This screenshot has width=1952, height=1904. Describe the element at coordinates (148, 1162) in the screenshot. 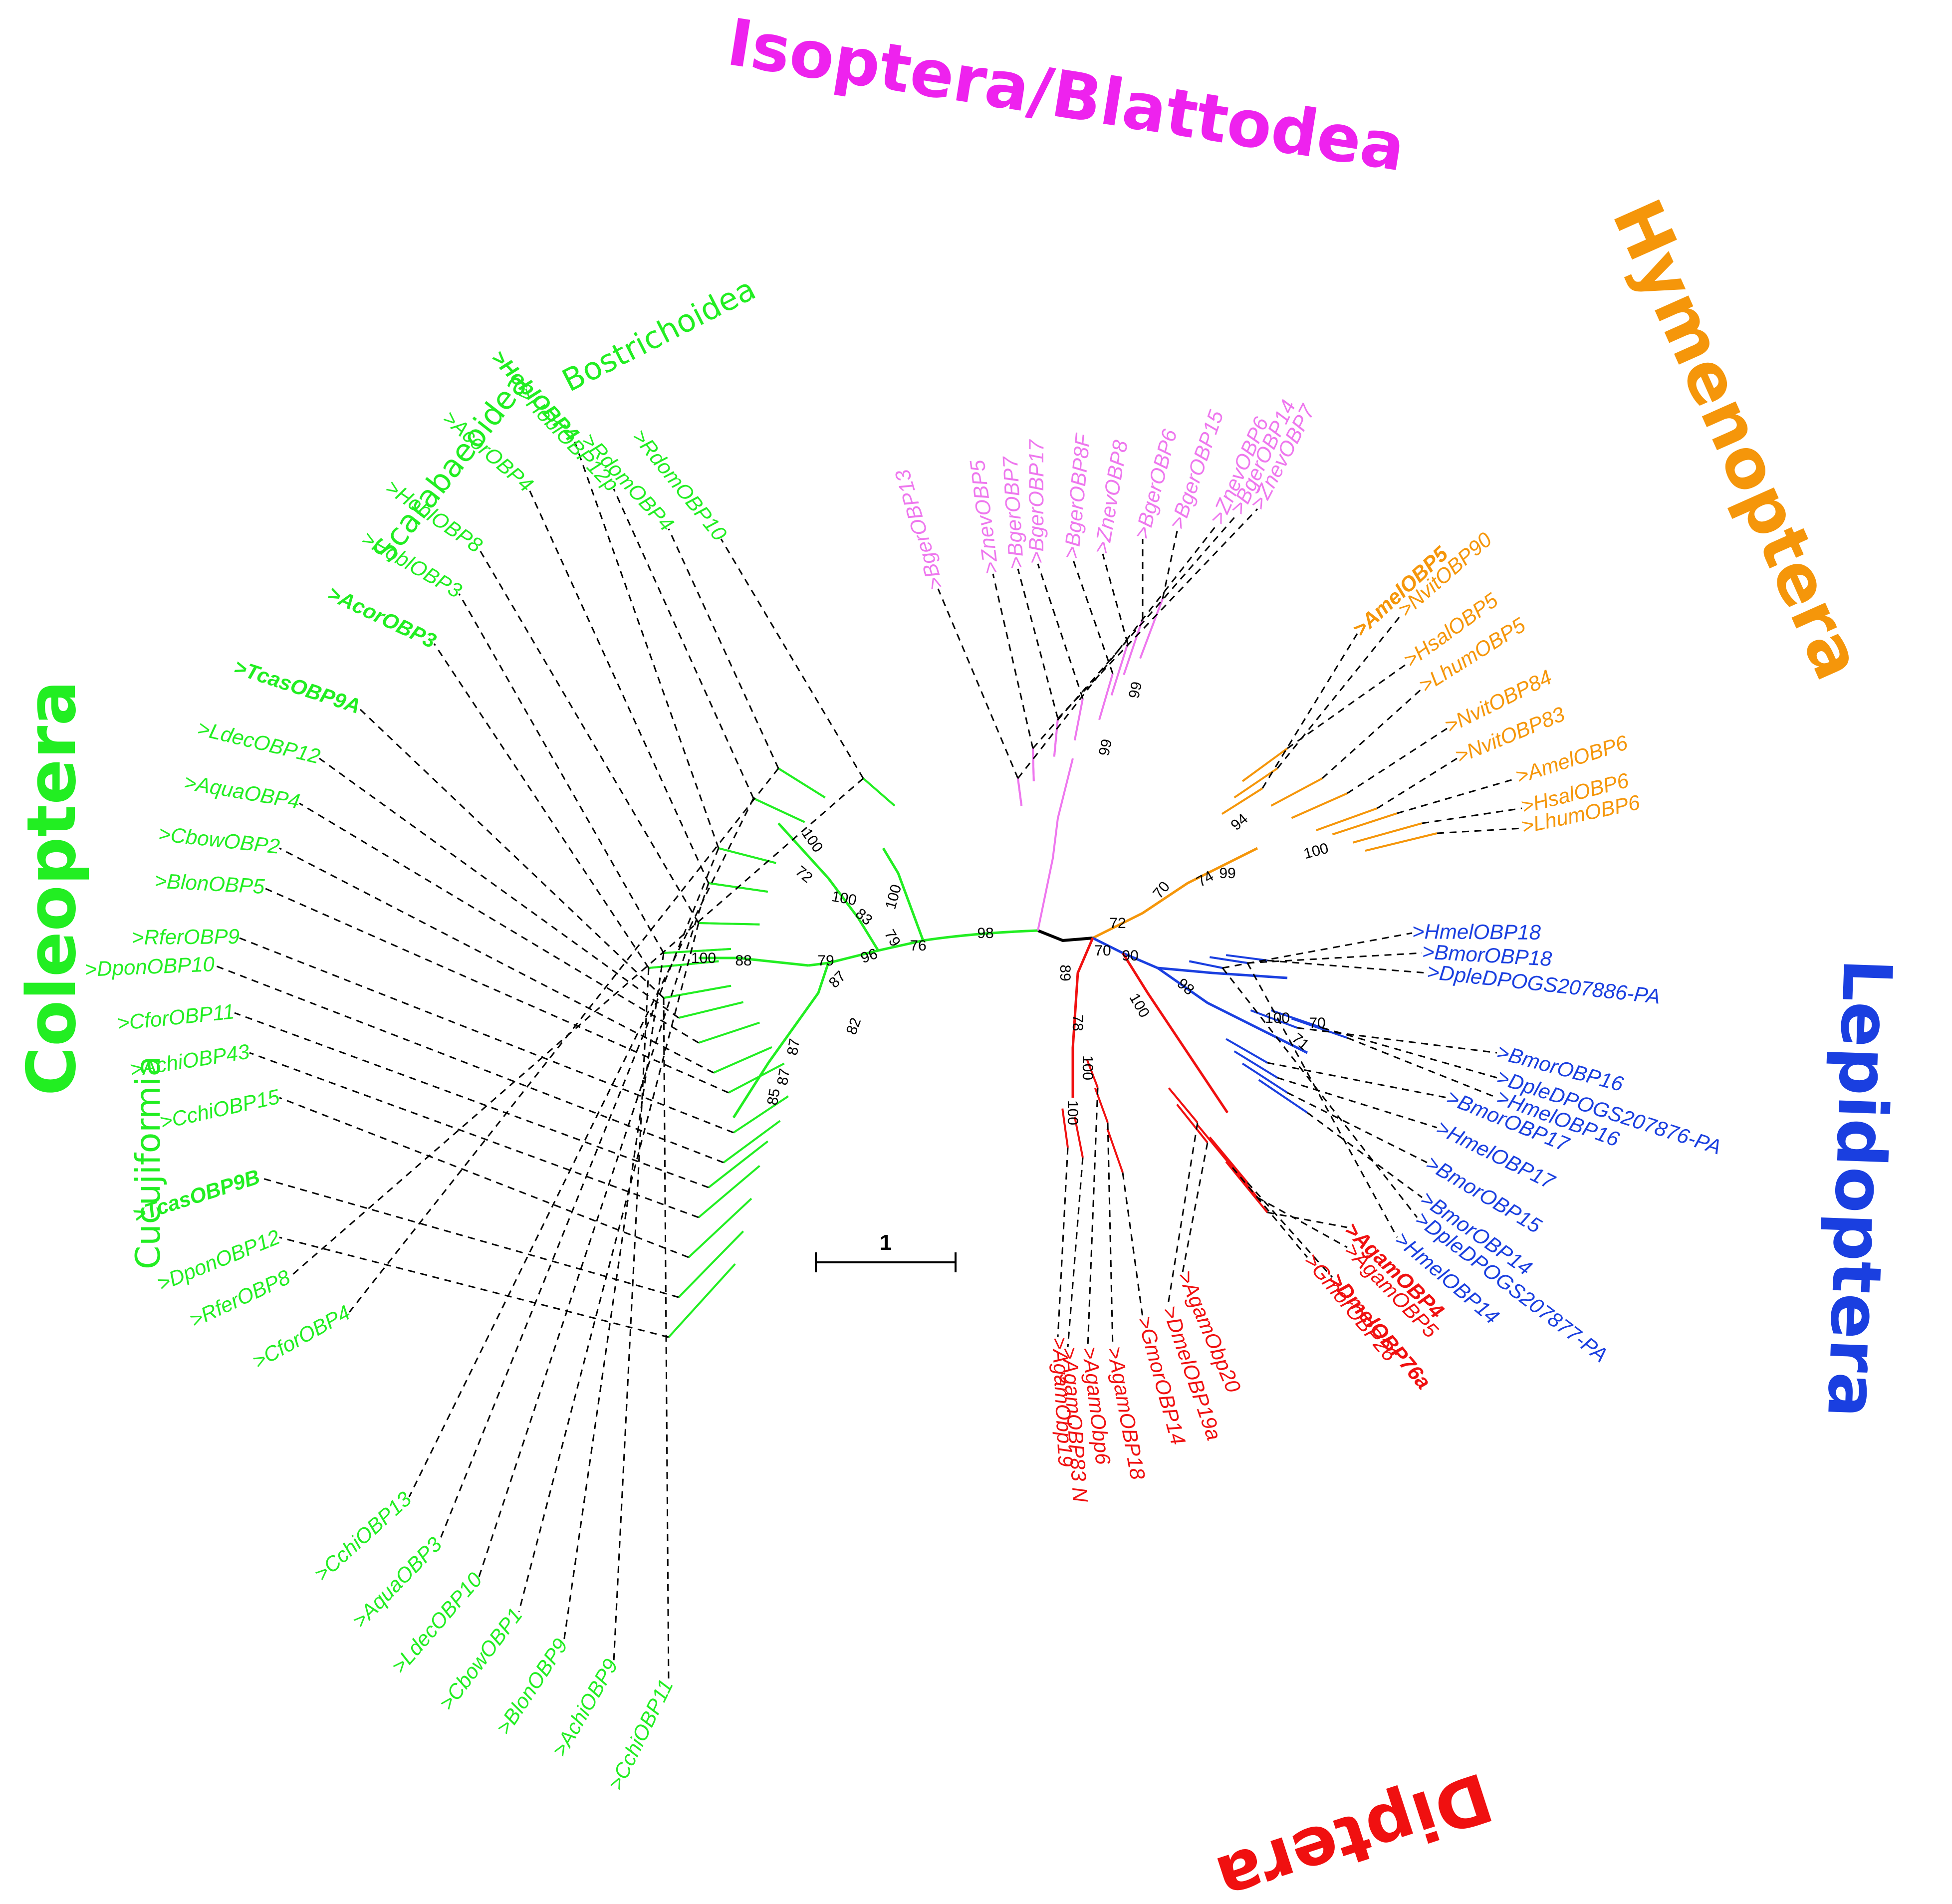

I see `sub-label-cucujiformia: Cucujiformia` at that location.